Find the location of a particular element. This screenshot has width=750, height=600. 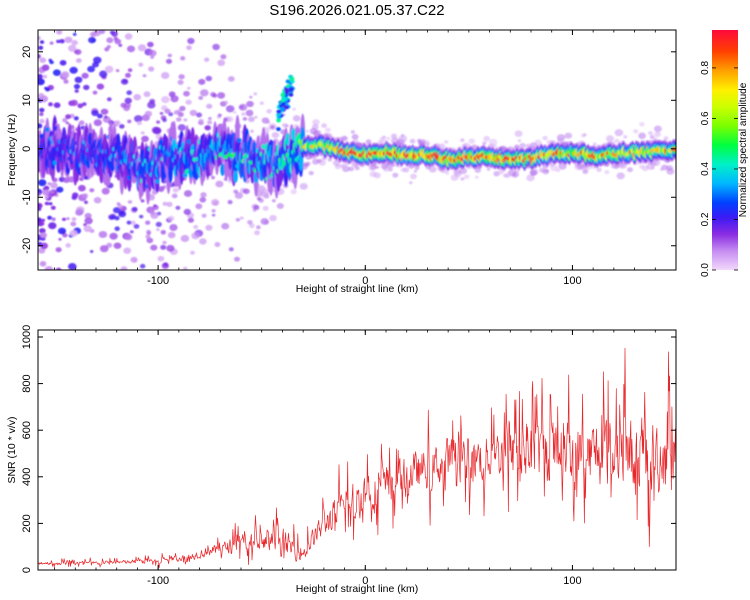

spectrogram-y-tick-label: 0 is located at coordinates (27, 149).